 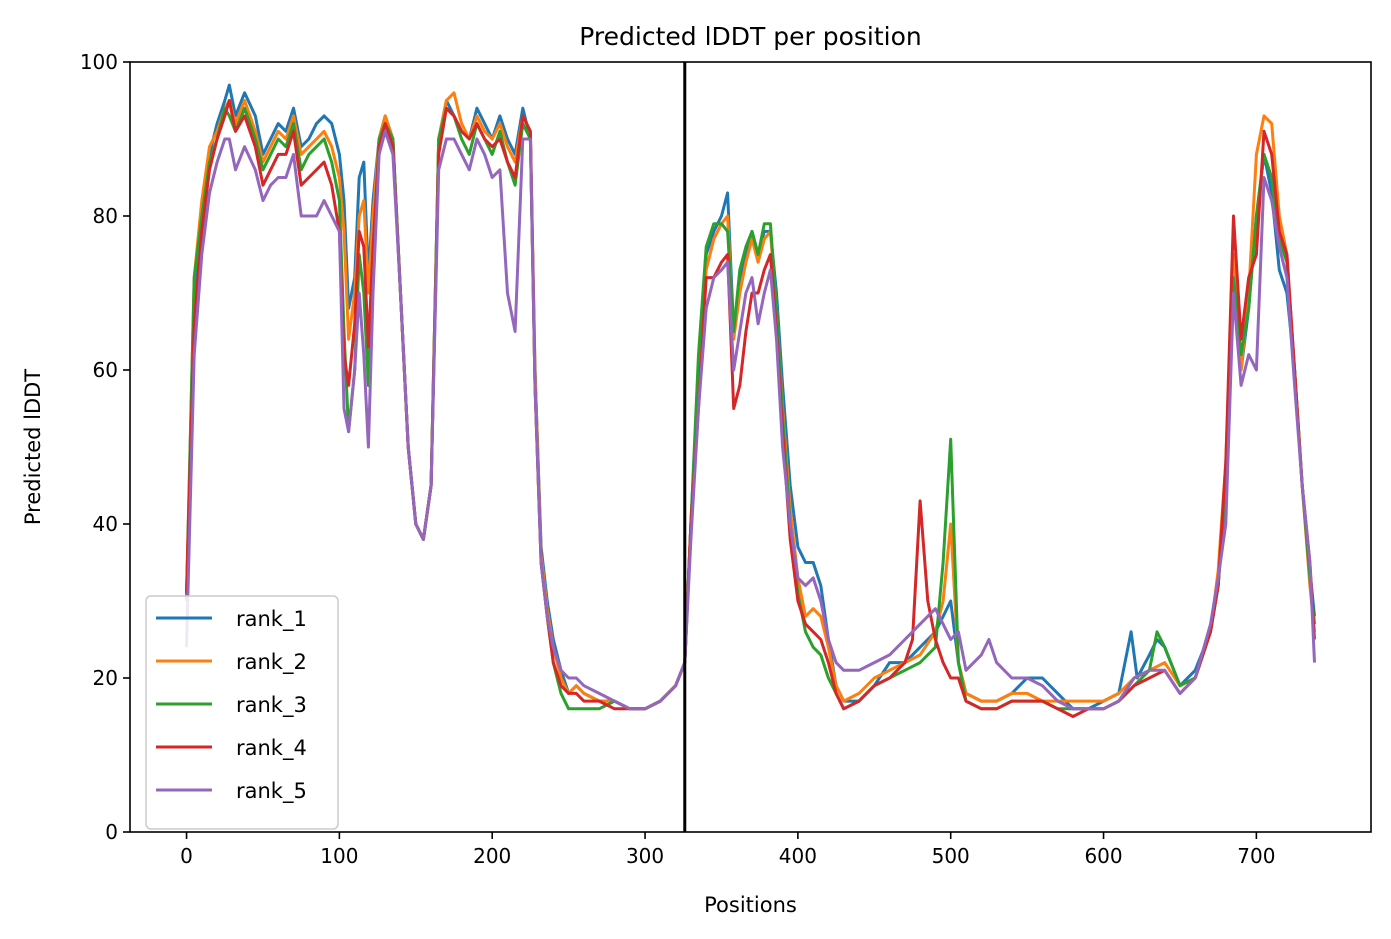 I want to click on legend: rank_1 rank_2 rank_3 rank_4 rank_5, so click(x=242, y=712).